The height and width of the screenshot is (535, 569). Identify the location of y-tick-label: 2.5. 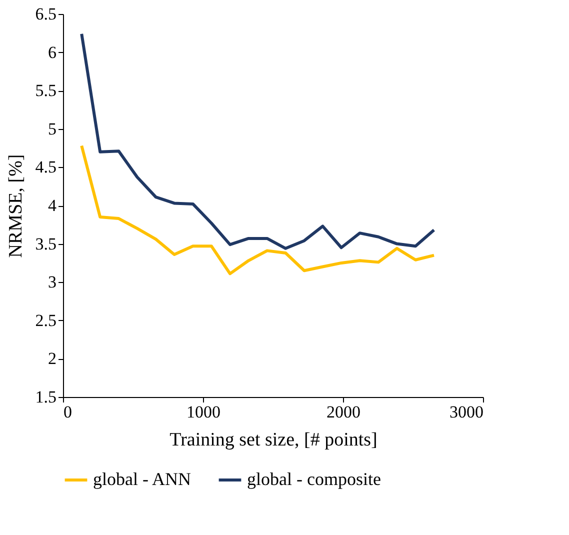
(45, 320).